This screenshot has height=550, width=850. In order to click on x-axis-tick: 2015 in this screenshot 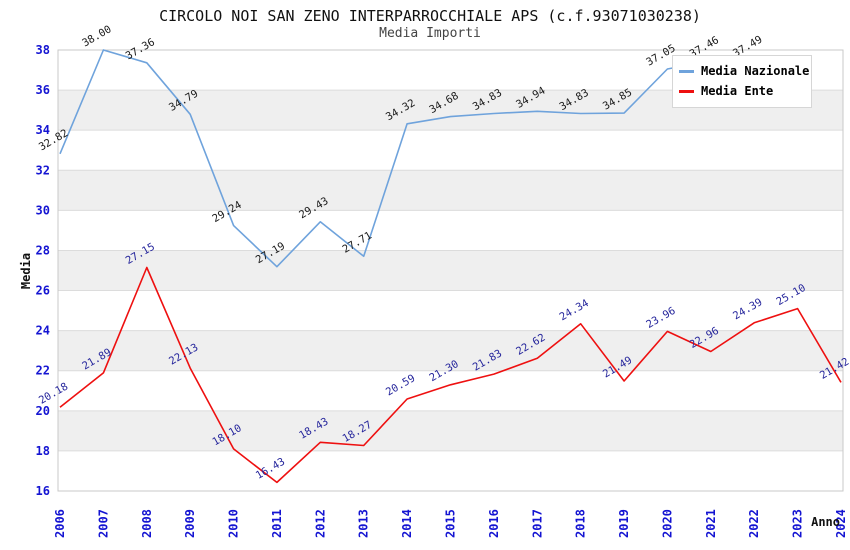, I will do `click(451, 523)`.